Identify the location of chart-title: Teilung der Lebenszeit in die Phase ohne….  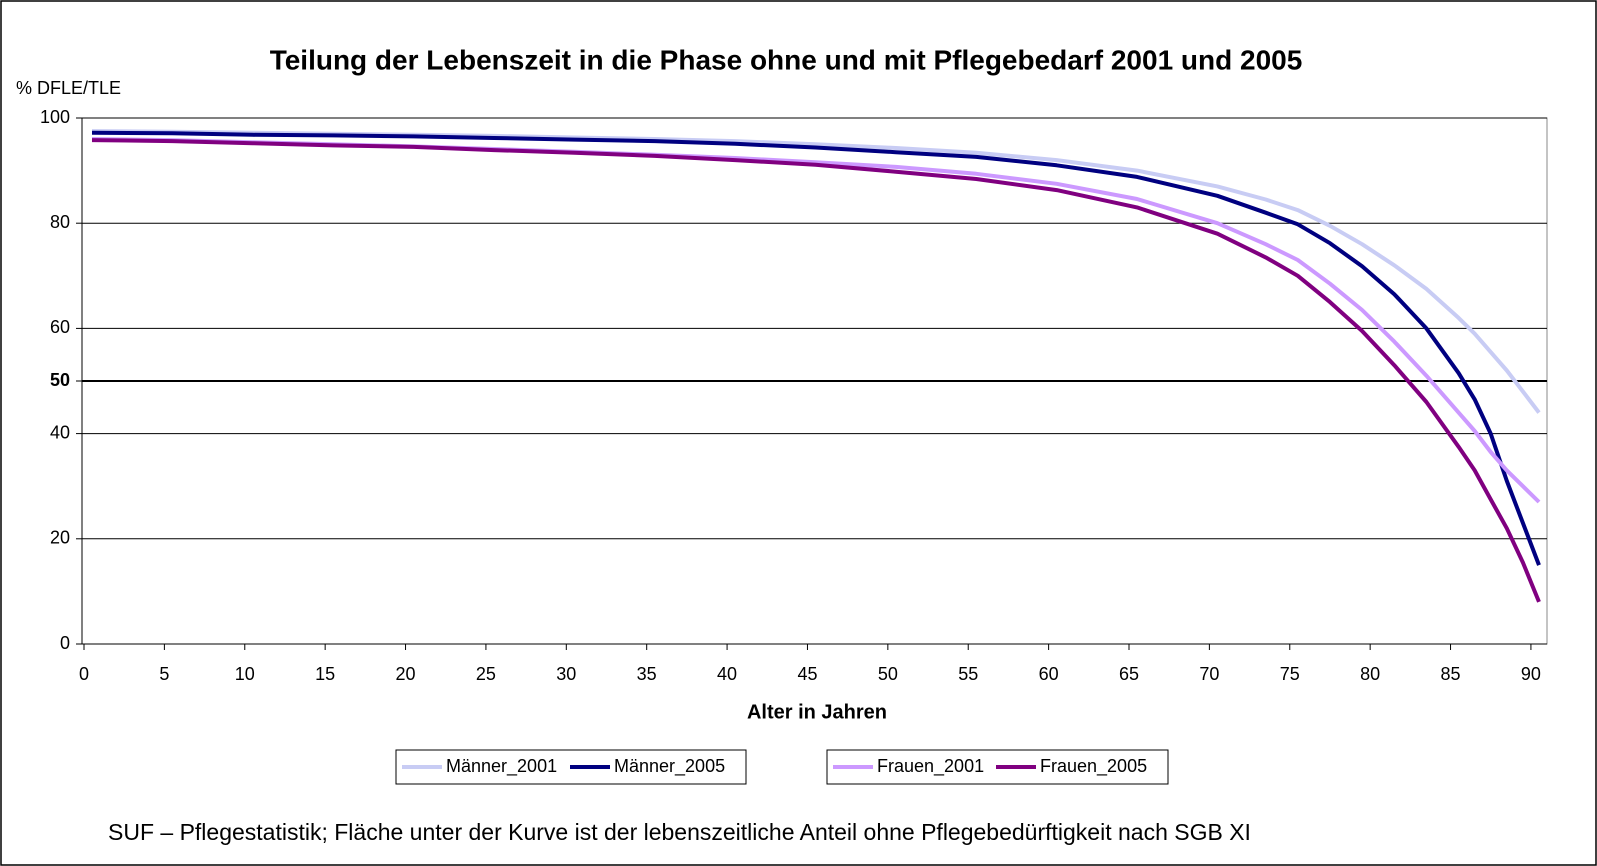
(786, 59).